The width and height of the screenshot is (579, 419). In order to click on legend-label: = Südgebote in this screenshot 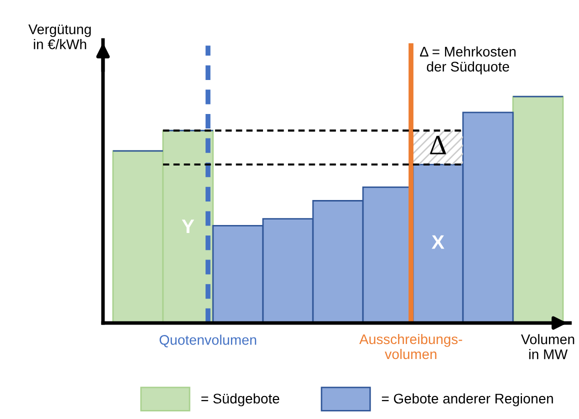, I will do `click(240, 399)`.